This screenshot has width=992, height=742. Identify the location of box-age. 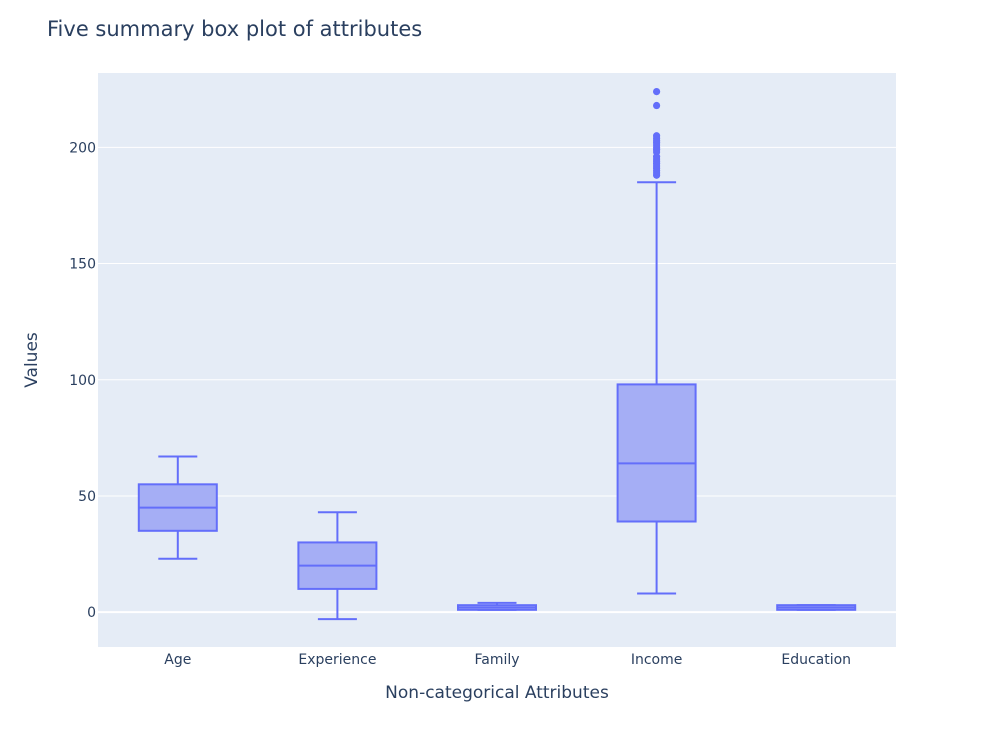
(177, 507).